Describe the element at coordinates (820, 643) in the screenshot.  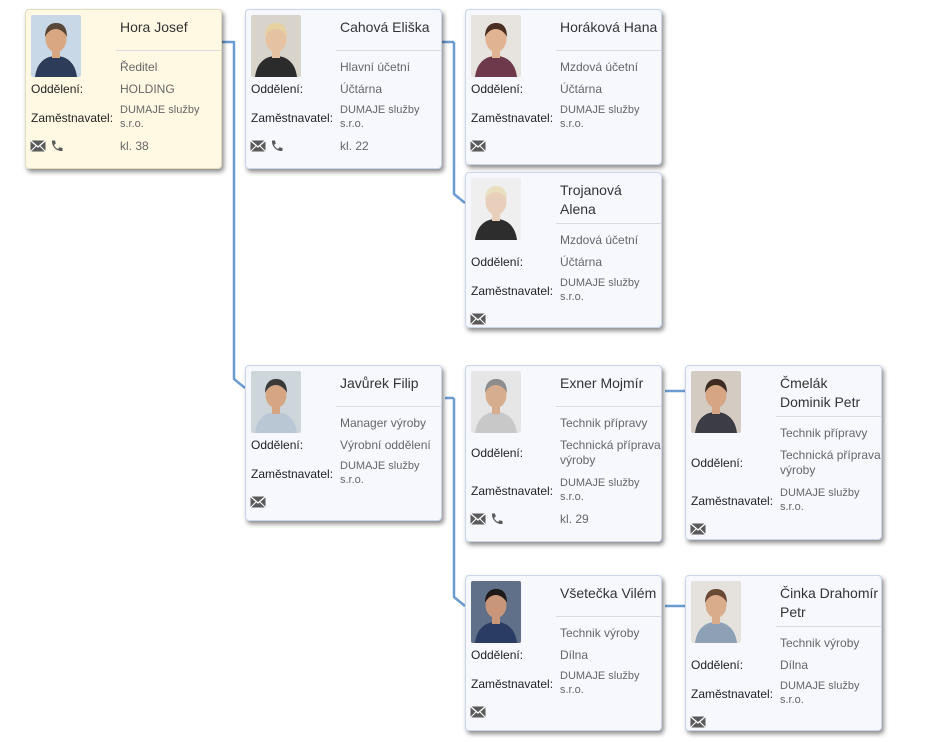
I see `employee-position: Technik výroby` at that location.